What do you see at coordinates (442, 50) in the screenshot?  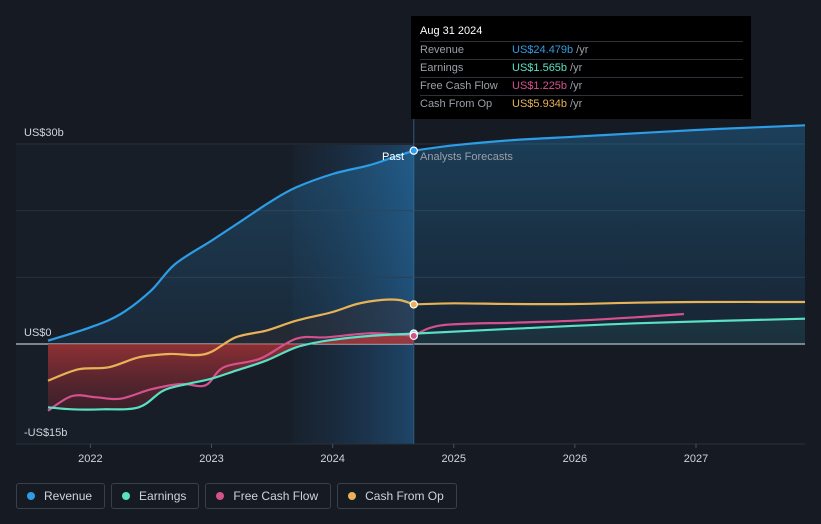 I see `tooltip-label: Revenue` at bounding box center [442, 50].